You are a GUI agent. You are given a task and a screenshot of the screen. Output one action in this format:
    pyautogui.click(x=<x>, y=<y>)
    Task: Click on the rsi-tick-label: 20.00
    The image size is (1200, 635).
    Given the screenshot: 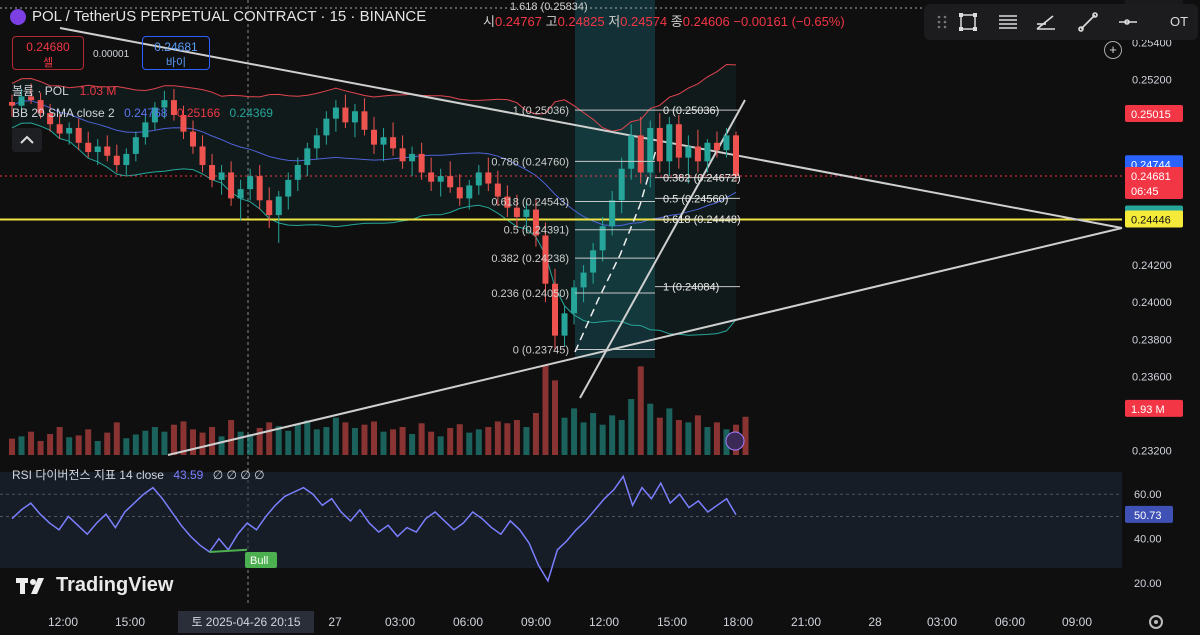 What is the action you would take?
    pyautogui.click(x=1148, y=584)
    